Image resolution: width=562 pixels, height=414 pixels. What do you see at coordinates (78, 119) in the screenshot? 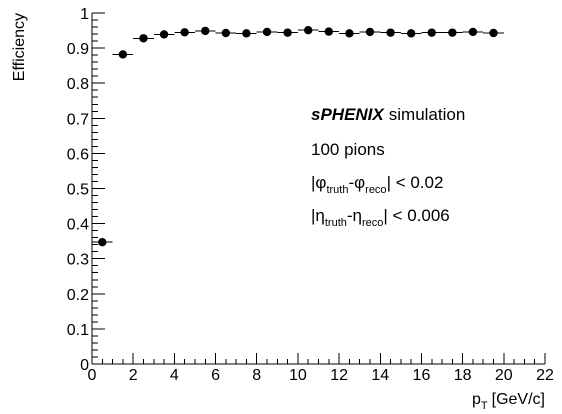
I see `y-tick-label-0.7: 0.7` at bounding box center [78, 119].